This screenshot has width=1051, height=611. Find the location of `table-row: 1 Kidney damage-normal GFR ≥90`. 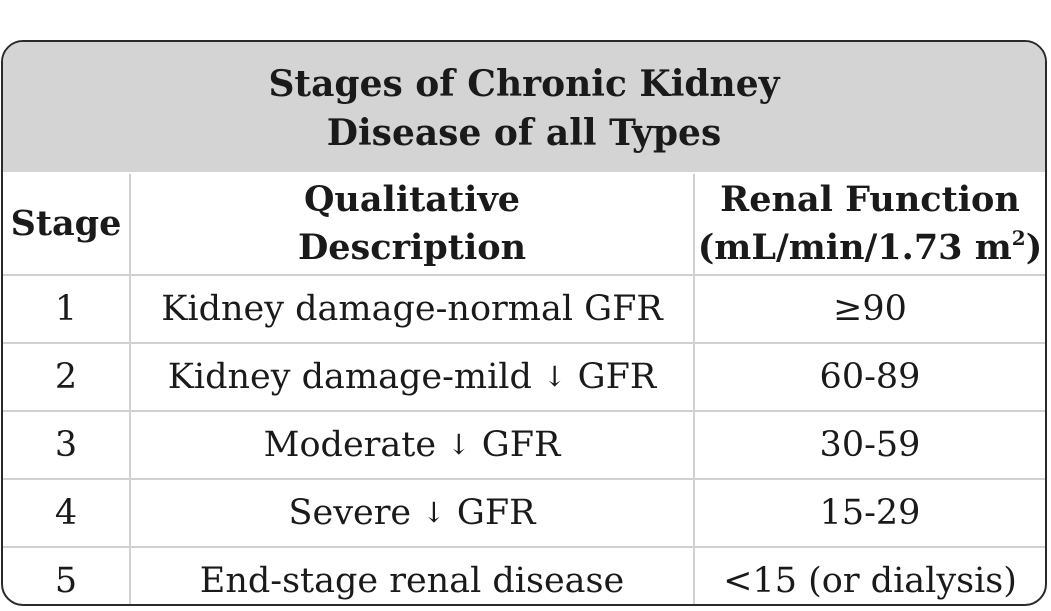

table-row: 1 Kidney damage-normal GFR ≥90 is located at coordinates (524, 309).